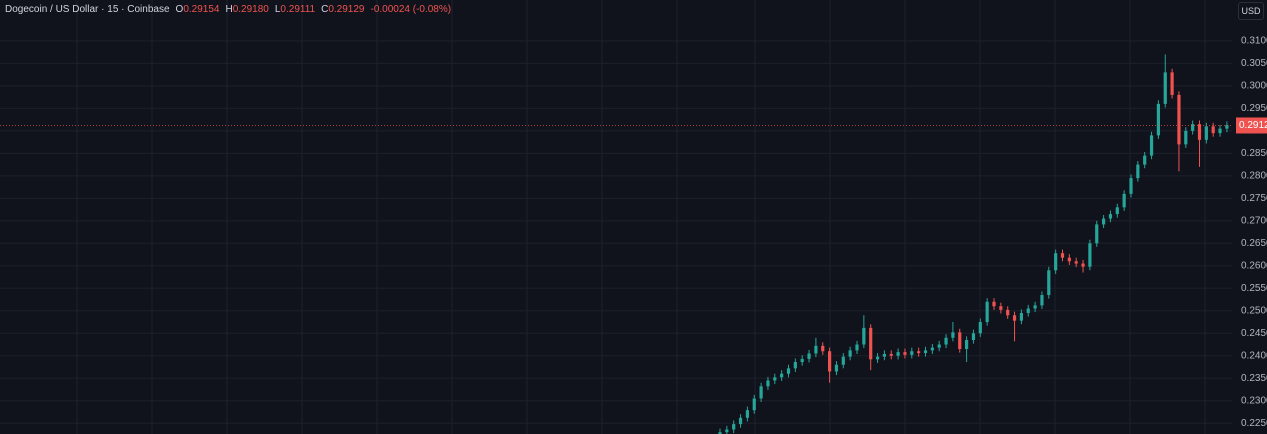 The width and height of the screenshot is (1267, 434). Describe the element at coordinates (201, 9) in the screenshot. I see `open-value: 0.29154` at that location.